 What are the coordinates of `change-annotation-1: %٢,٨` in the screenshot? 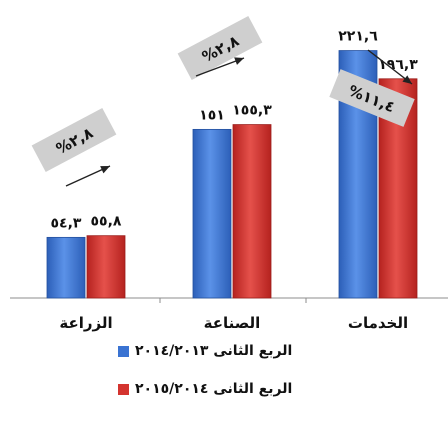 It's located at (74, 140).